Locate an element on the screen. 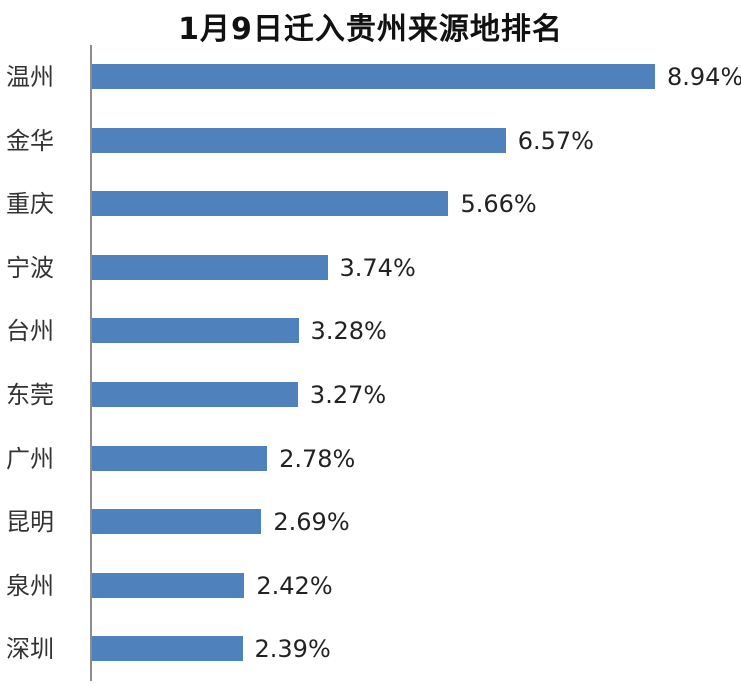  bar-row: 宁波 3.74% is located at coordinates (370, 267).